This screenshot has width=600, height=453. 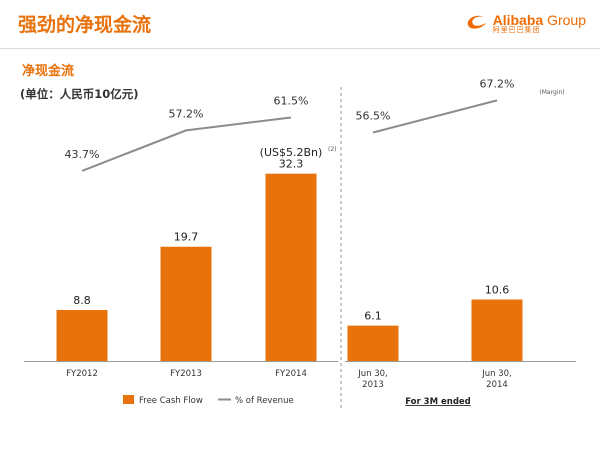 I want to click on page-title: 强劲的净现金流, so click(x=85, y=25).